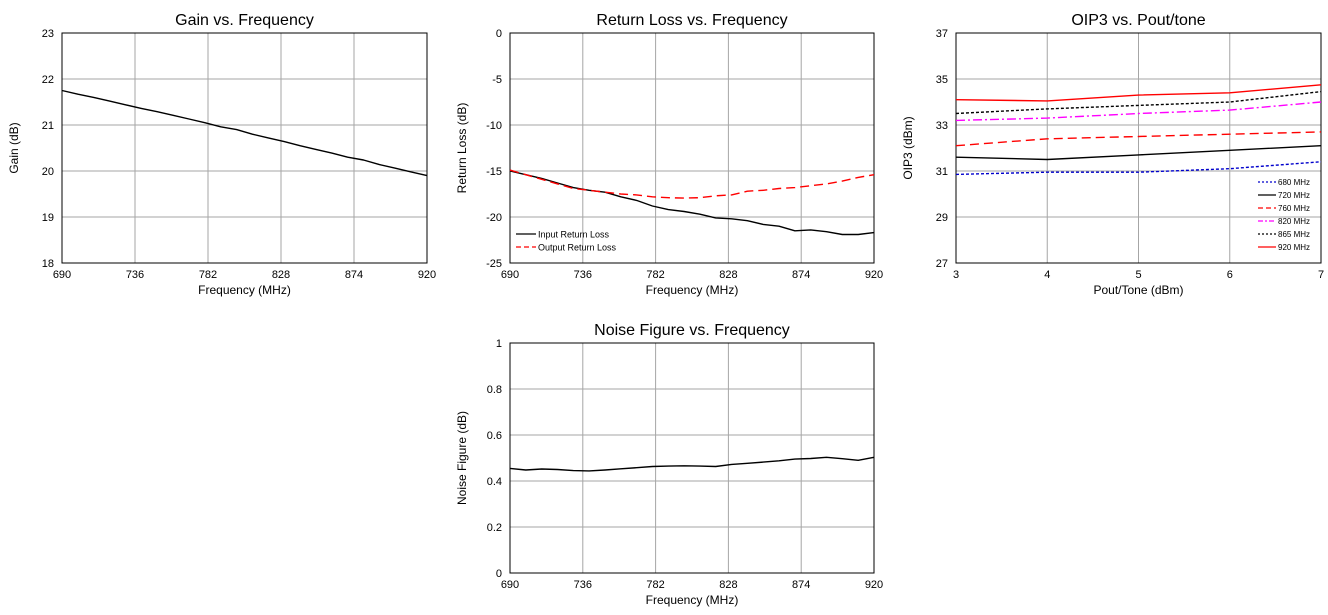 The height and width of the screenshot is (615, 1328). Describe the element at coordinates (942, 172) in the screenshot. I see `y-tick-label: 31` at that location.